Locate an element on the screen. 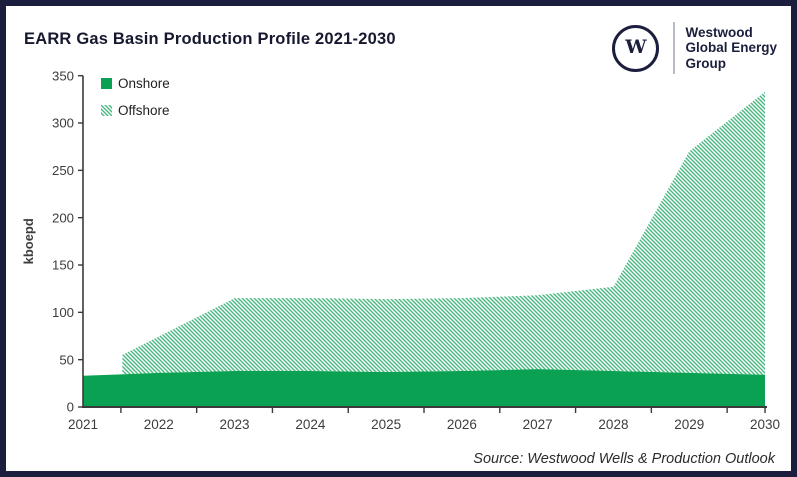 The height and width of the screenshot is (477, 797). logo-line-2: Global Energy is located at coordinates (731, 48).